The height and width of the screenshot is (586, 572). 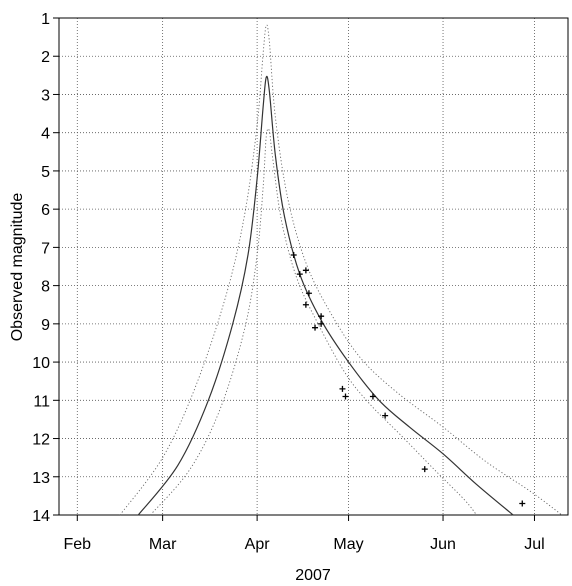 I want to click on y-tick-label: 3, so click(x=45, y=95).